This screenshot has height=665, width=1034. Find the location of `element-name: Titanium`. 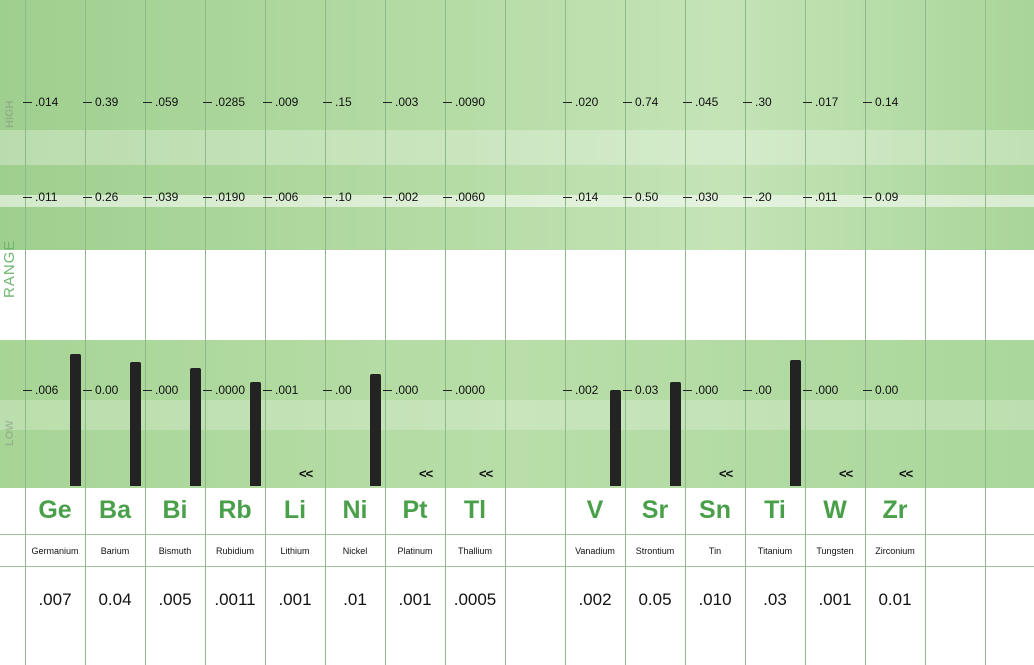

element-name: Titanium is located at coordinates (775, 551).